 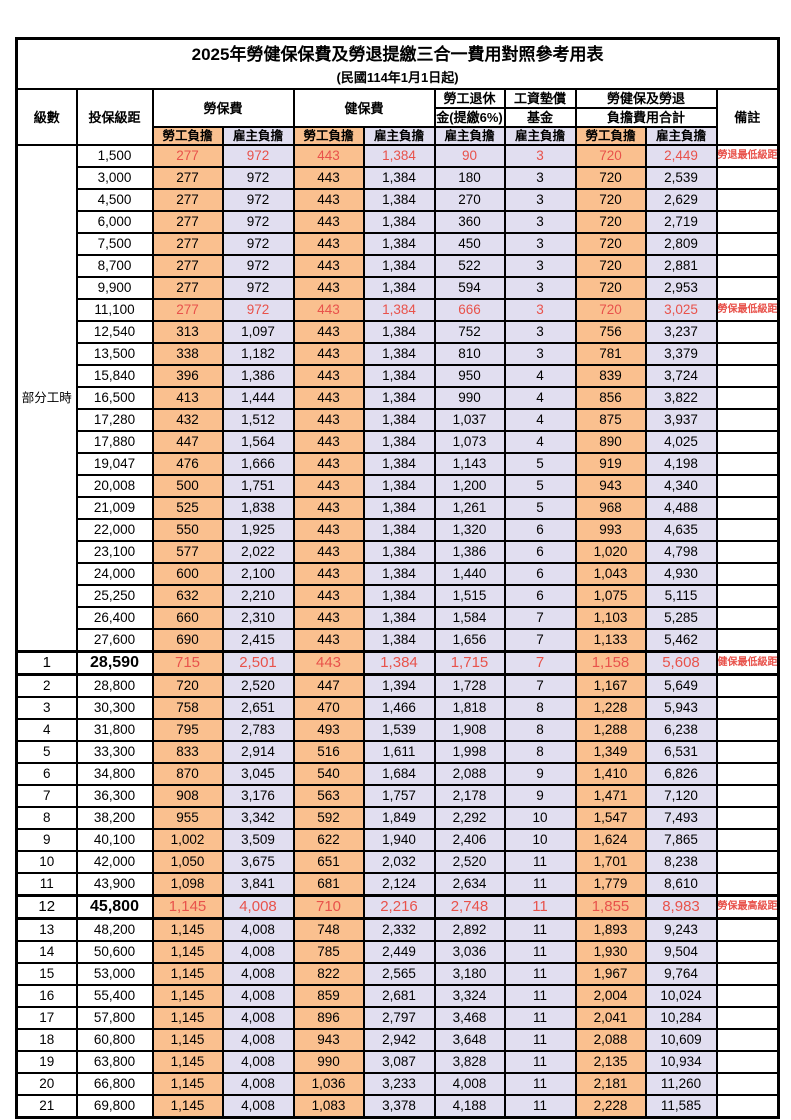 What do you see at coordinates (610, 464) in the screenshot?
I see `value-cell: 919` at bounding box center [610, 464].